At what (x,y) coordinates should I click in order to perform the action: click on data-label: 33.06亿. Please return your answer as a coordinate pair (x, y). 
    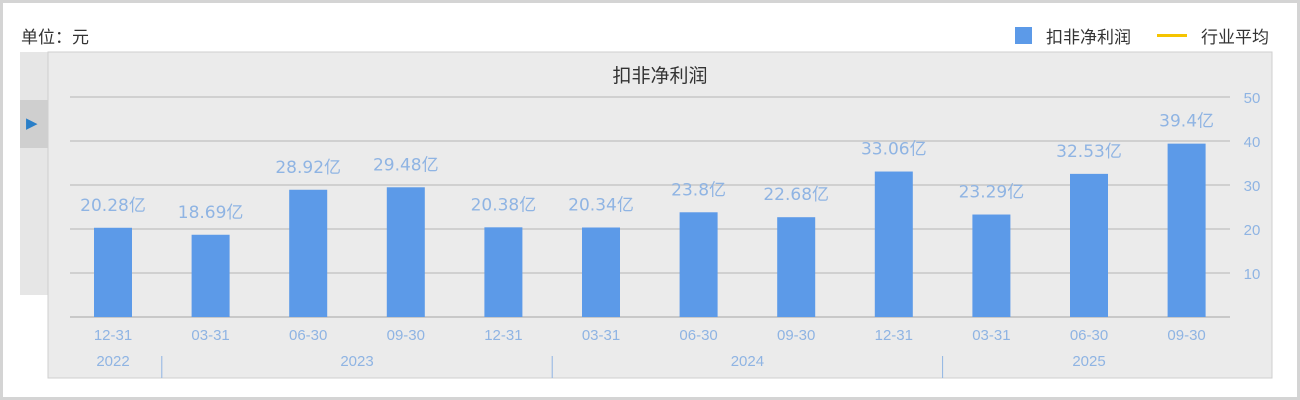
    Looking at the image, I should click on (894, 150).